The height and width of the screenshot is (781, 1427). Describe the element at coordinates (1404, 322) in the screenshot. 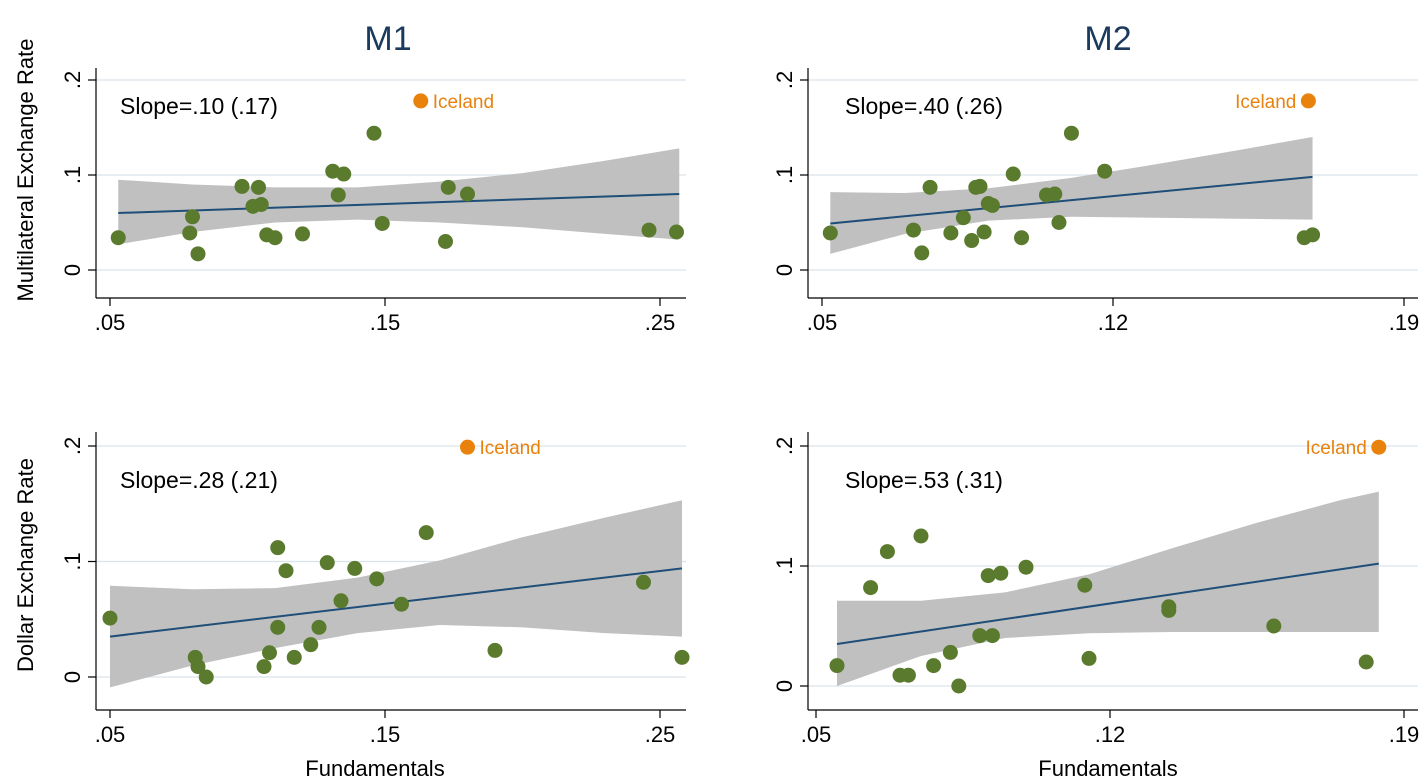

I see `x-tick-label: .19` at that location.